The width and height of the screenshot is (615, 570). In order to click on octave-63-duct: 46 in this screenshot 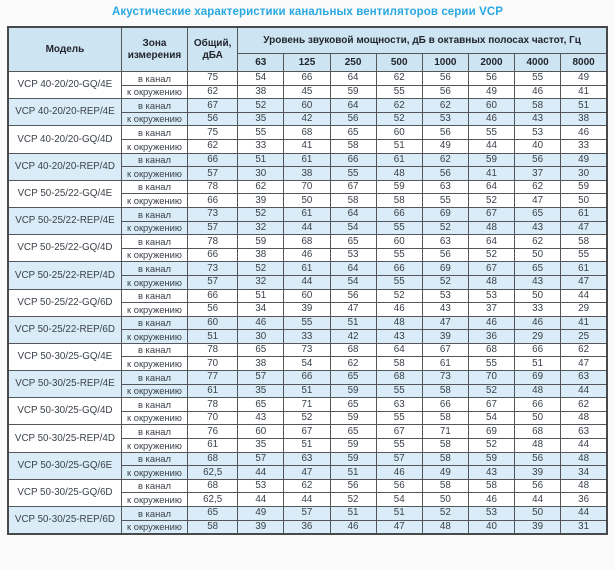, I will do `click(261, 323)`.